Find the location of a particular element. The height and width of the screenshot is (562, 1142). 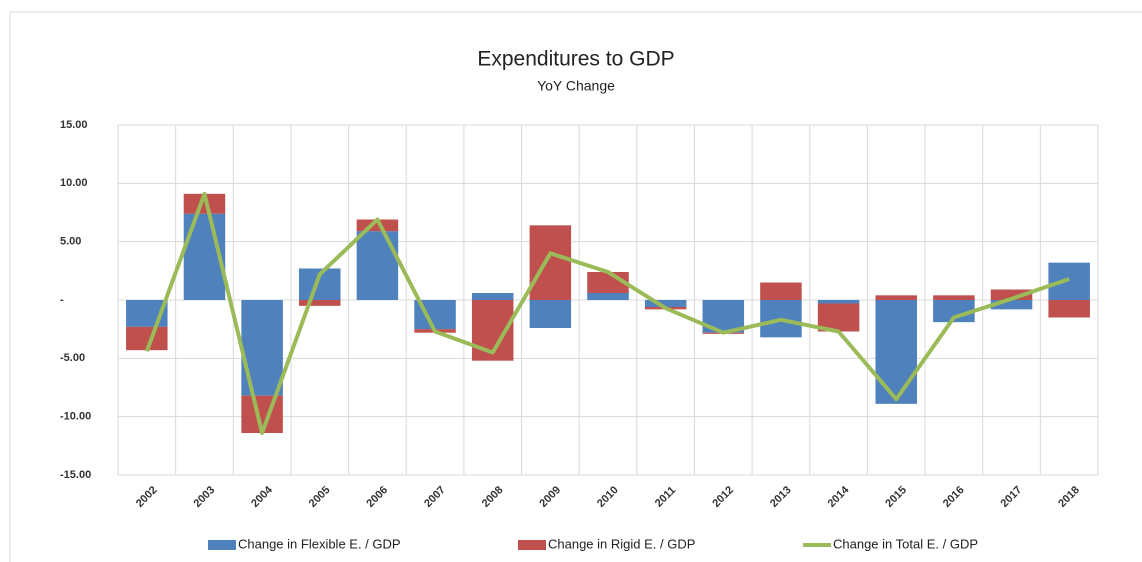

x-tick-label: 2016 is located at coordinates (954, 497).